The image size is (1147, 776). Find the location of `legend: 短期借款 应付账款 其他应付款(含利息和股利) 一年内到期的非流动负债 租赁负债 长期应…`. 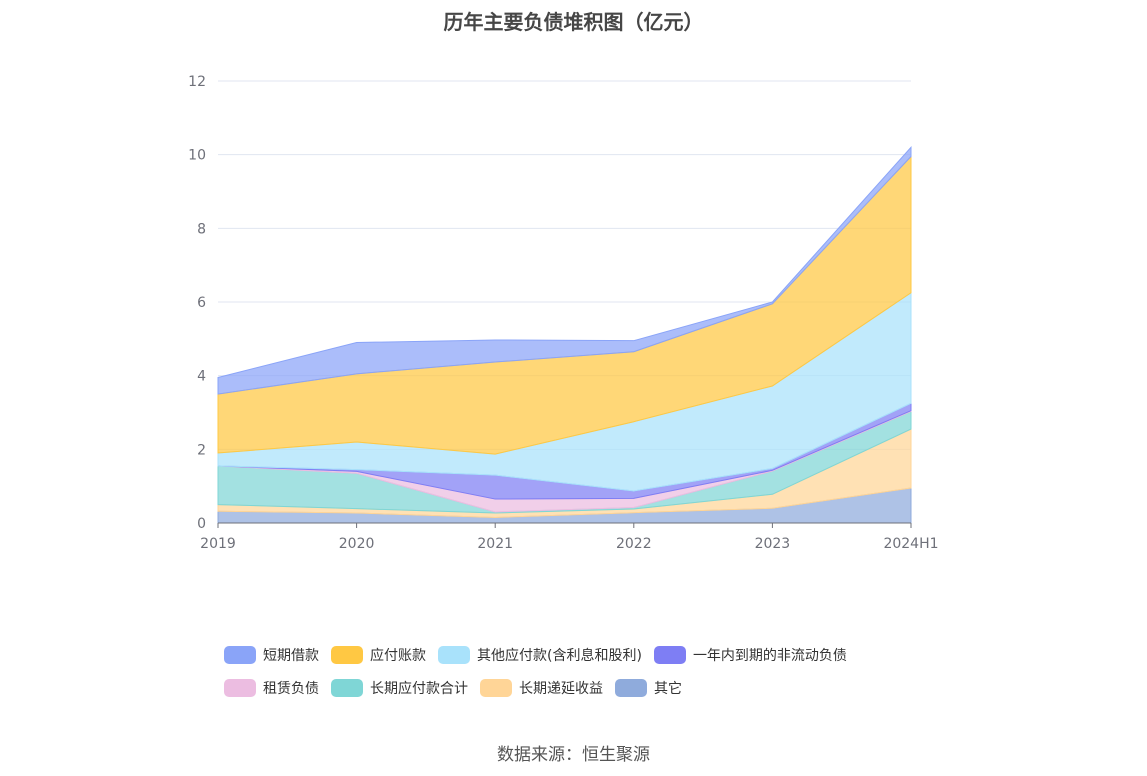

legend: 短期借款 应付账款 其他应付款(含利息和股利) 一年内到期的非流动负债 租赁负债 长期应… is located at coordinates (573, 671).